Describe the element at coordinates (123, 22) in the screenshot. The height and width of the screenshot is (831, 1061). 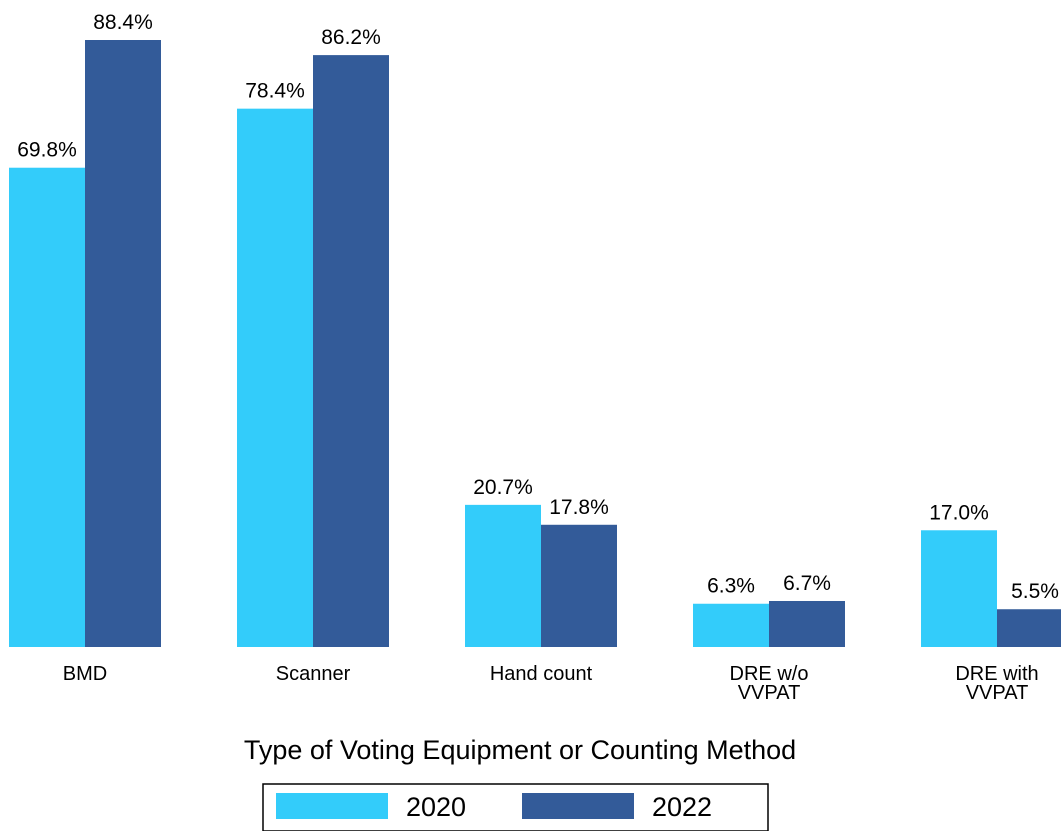
I see `data-label-2022-0: 88.4%` at that location.